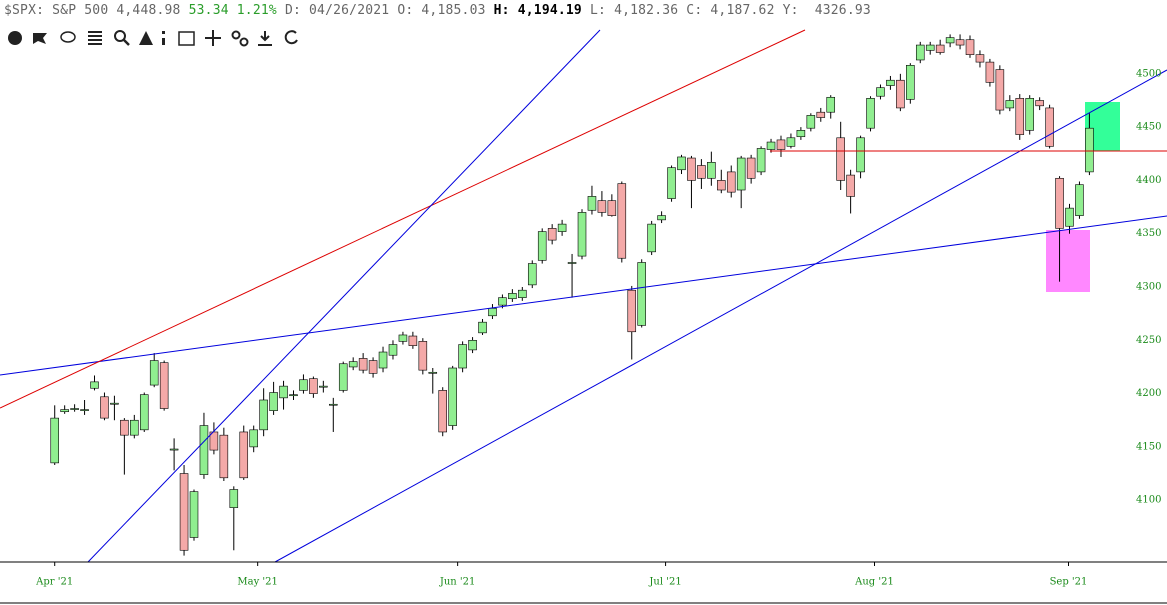  I want to click on icon-point, so click(163, 32).